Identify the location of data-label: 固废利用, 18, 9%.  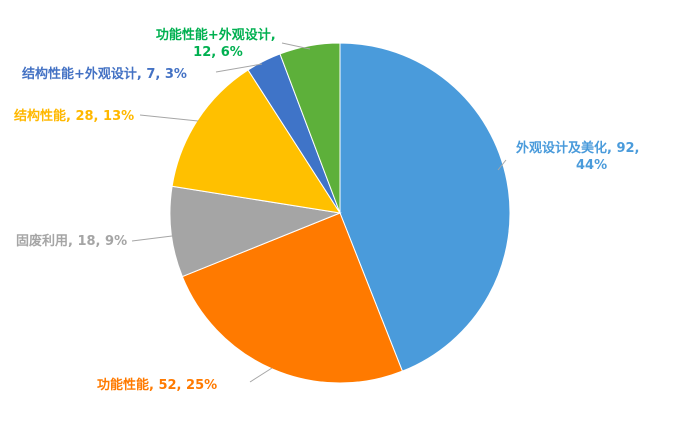
(71, 241).